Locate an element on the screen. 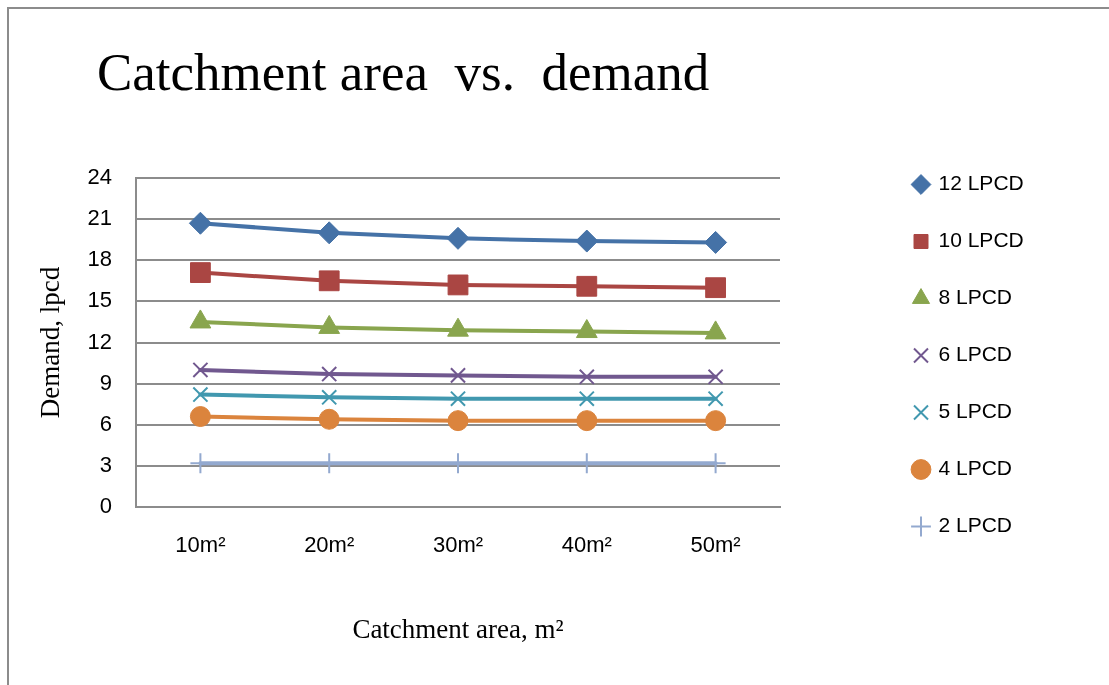 This screenshot has width=1109, height=685. y-tick-label: 21 is located at coordinates (99, 218).